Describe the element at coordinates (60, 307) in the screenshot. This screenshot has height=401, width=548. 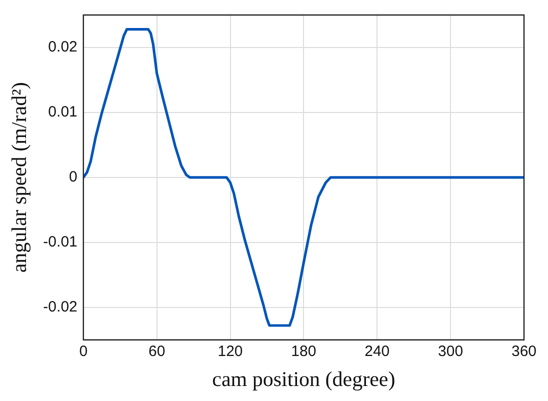
I see `y-tick-label: -0.02` at that location.